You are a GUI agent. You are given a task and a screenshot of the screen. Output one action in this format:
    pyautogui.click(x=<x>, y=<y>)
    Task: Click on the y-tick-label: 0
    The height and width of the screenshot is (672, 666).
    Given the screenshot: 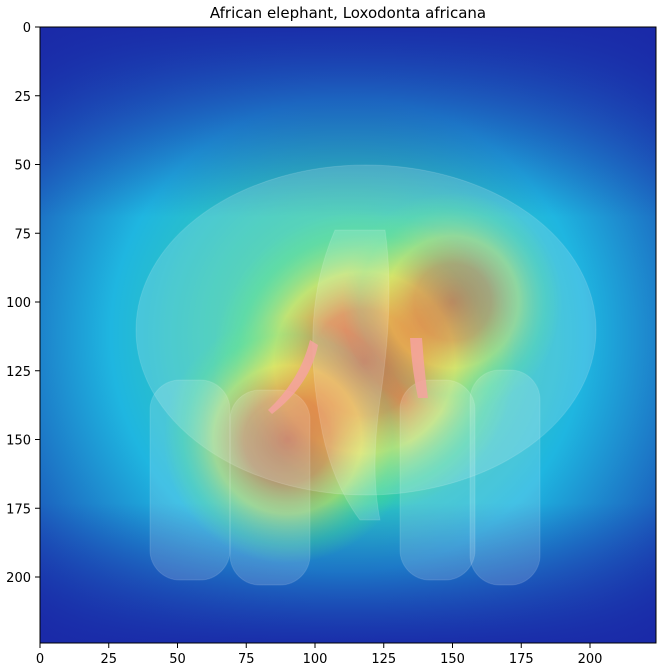 What is the action you would take?
    pyautogui.click(x=27, y=28)
    